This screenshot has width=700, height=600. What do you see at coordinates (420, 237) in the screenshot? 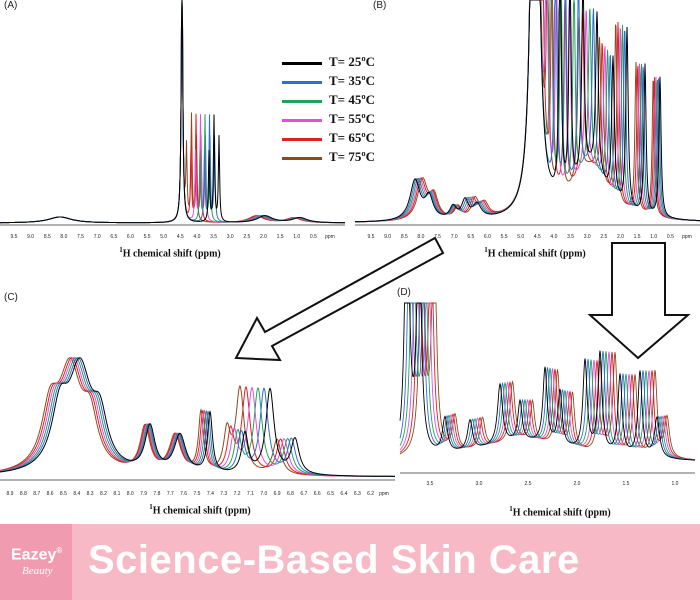
I see `panel-b-tick-label: 8.0` at bounding box center [420, 237].